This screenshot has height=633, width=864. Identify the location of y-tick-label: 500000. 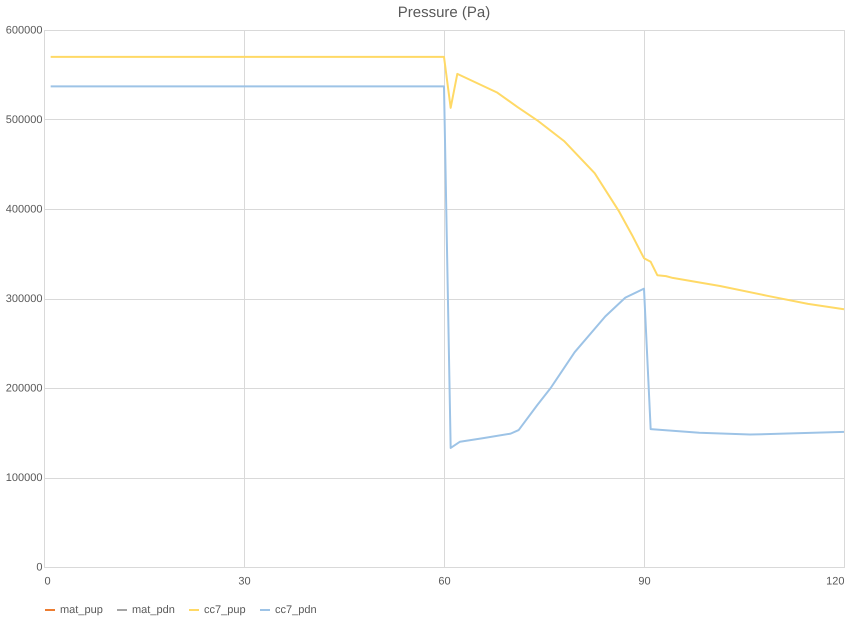
(24, 120).